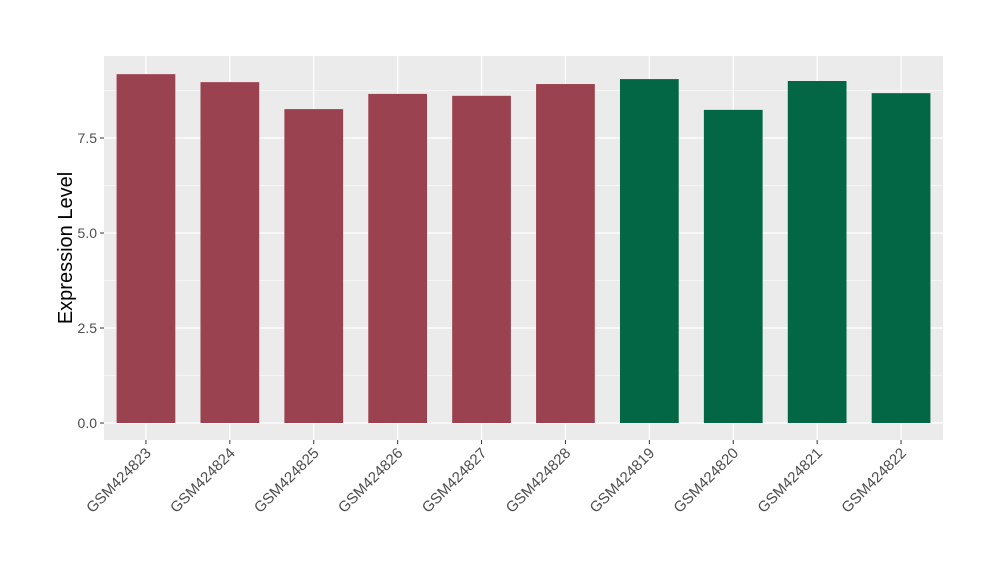  What do you see at coordinates (398, 258) in the screenshot?
I see `bar-GSM424826` at bounding box center [398, 258].